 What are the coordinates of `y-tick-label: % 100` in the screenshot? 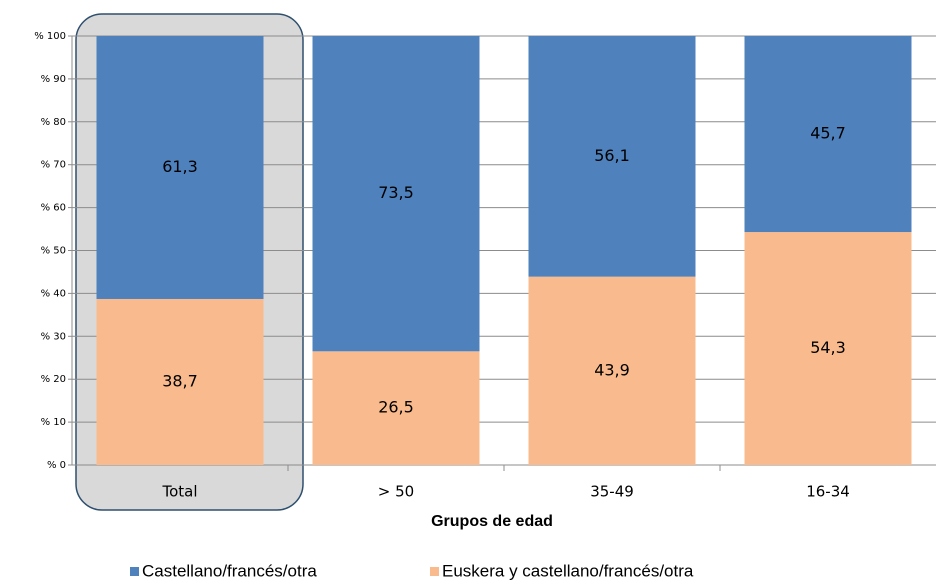 It's located at (50, 36).